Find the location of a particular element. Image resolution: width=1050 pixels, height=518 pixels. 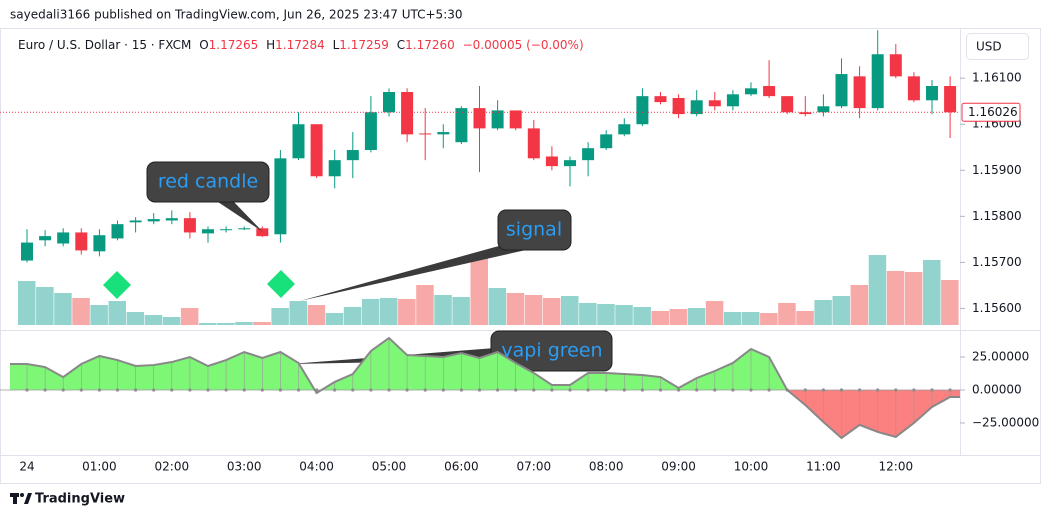

y-tick-label: −25.00000 is located at coordinates (1005, 422).